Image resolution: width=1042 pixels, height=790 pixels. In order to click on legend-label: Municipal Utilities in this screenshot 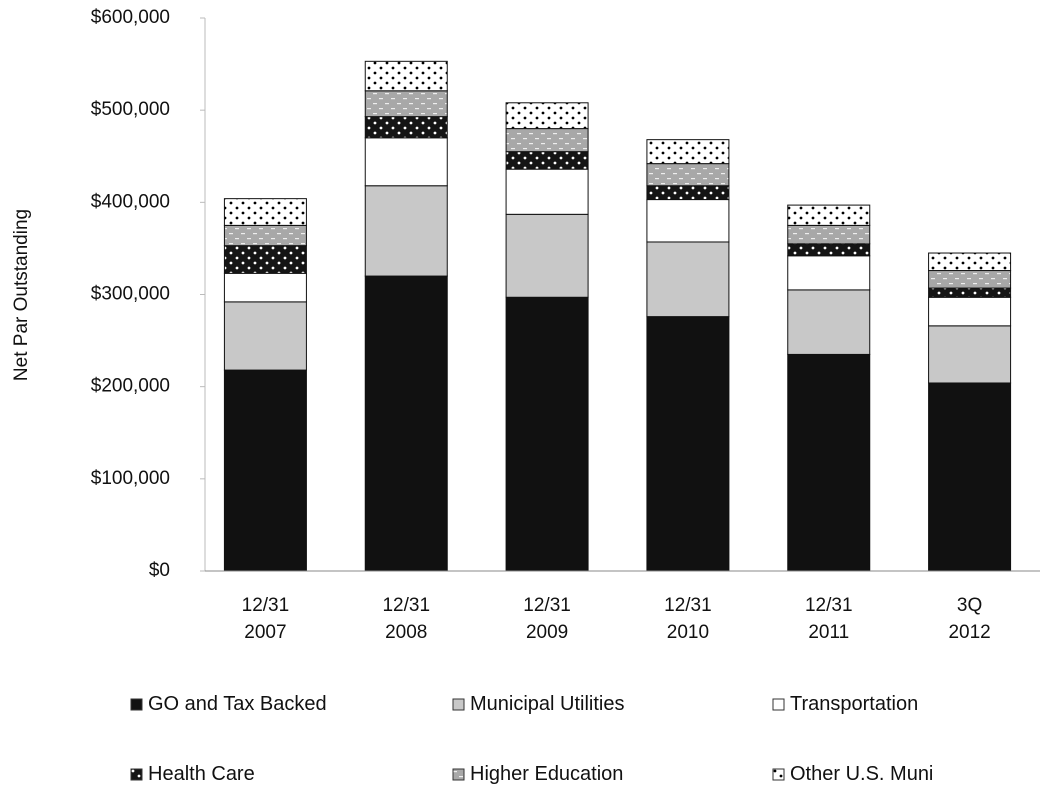, I will do `click(547, 704)`.